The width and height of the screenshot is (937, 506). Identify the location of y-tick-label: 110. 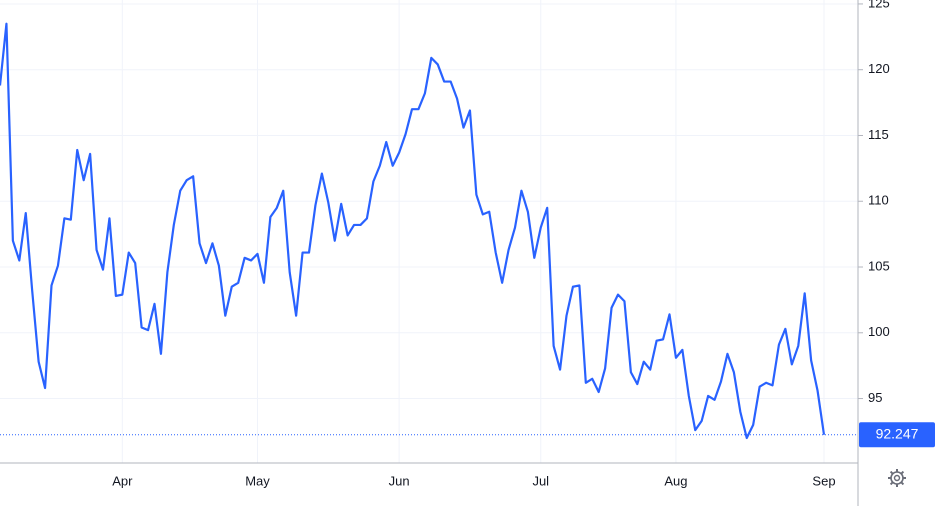
(878, 200).